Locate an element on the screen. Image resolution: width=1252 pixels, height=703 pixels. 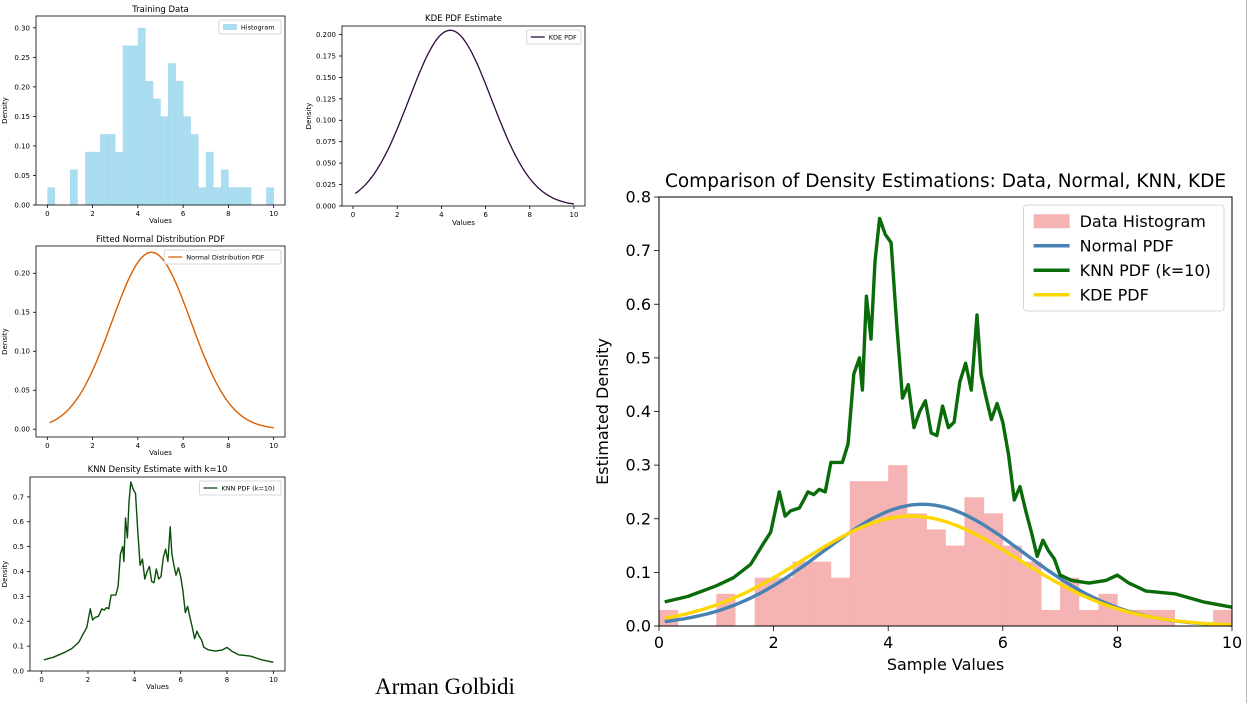
chart-title: Training Data is located at coordinates (160, 10).